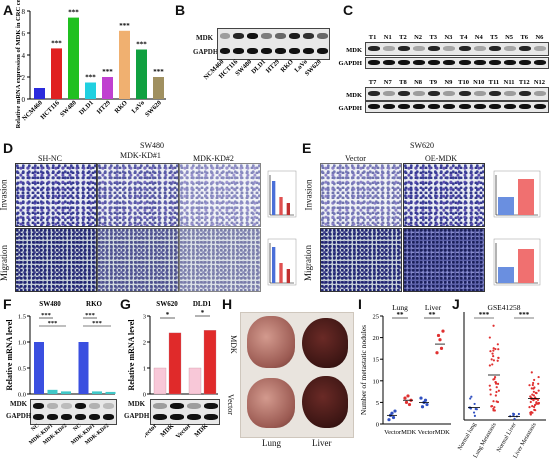 This screenshot has width=550, height=460. Describe the element at coordinates (144, 317) in the screenshot. I see `axis-g-tick-label: 3` at that location.